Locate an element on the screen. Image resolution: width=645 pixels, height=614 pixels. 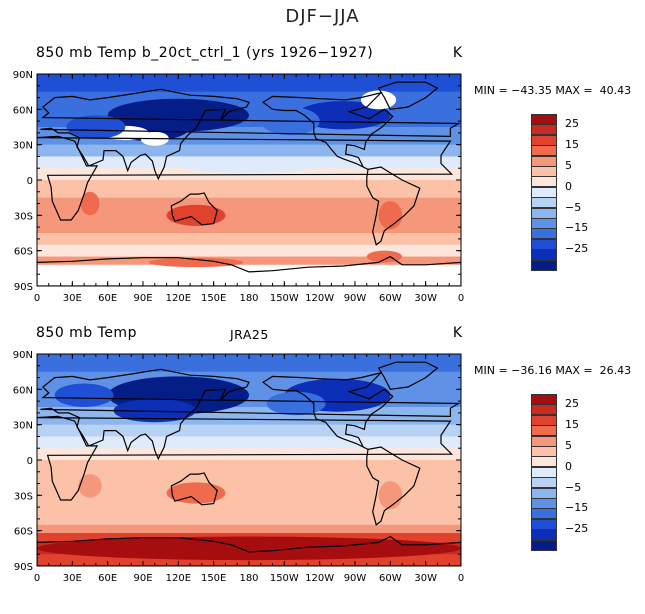
min-max-readout: MIN = −43.35 MAX = 40.43 is located at coordinates (553, 90).